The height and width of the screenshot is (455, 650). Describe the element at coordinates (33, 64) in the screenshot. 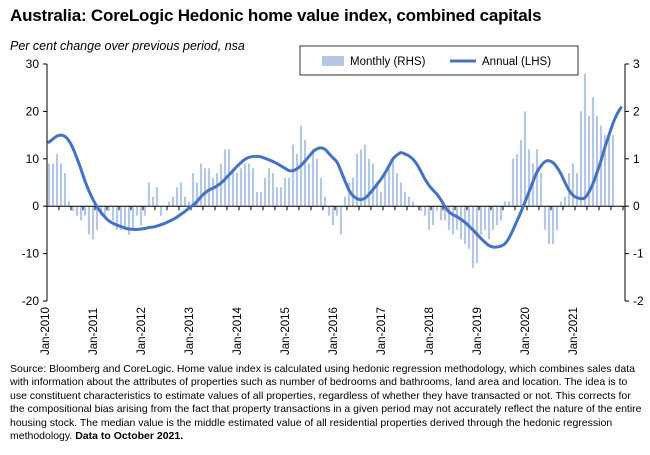

I see `left-tick-label: 30` at that location.